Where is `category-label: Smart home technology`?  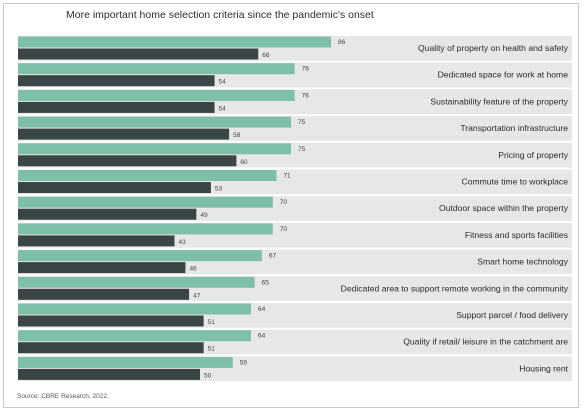 category-label: Smart home technology is located at coordinates (522, 262).